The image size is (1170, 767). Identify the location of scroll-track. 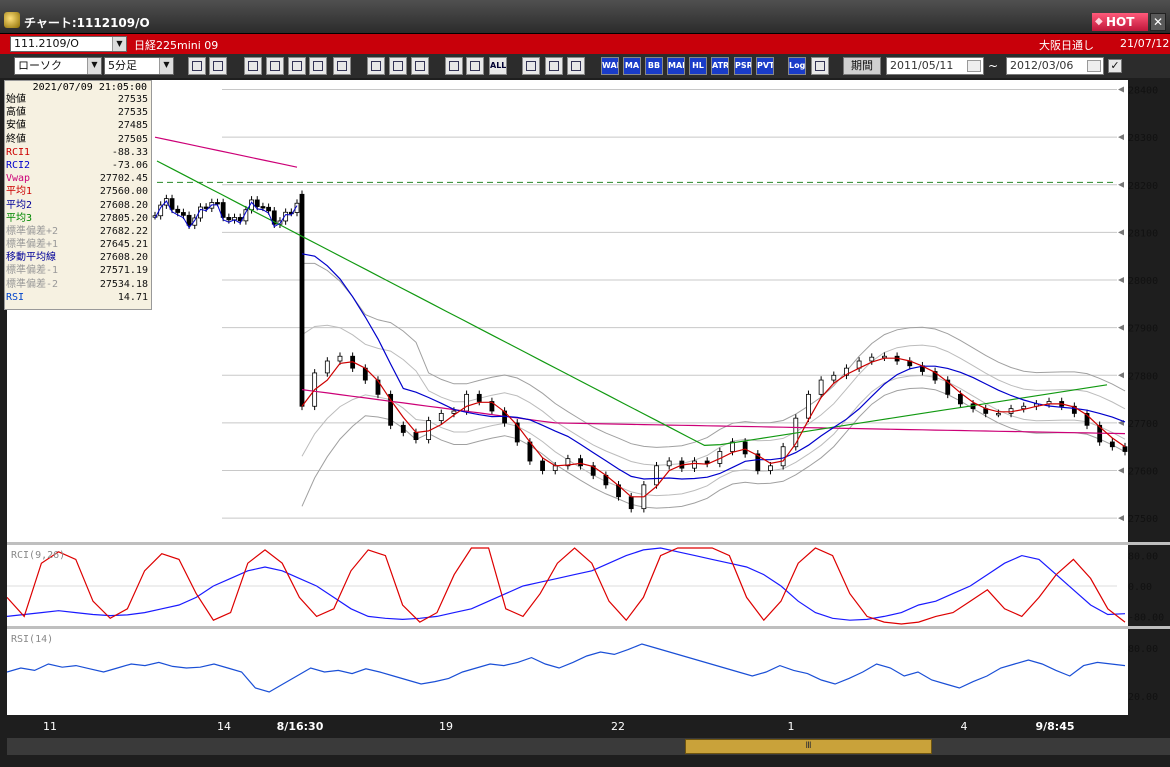
(588, 746).